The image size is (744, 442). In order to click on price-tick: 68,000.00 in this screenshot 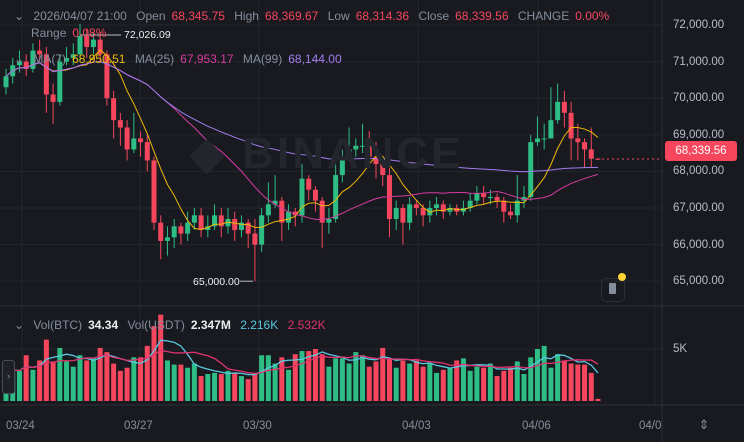, I will do `click(699, 171)`.